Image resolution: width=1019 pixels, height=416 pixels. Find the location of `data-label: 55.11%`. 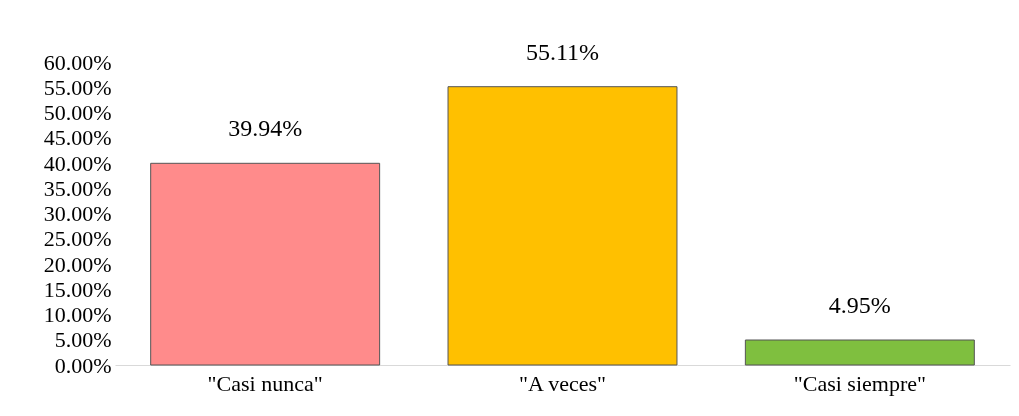

data-label: 55.11% is located at coordinates (562, 51).